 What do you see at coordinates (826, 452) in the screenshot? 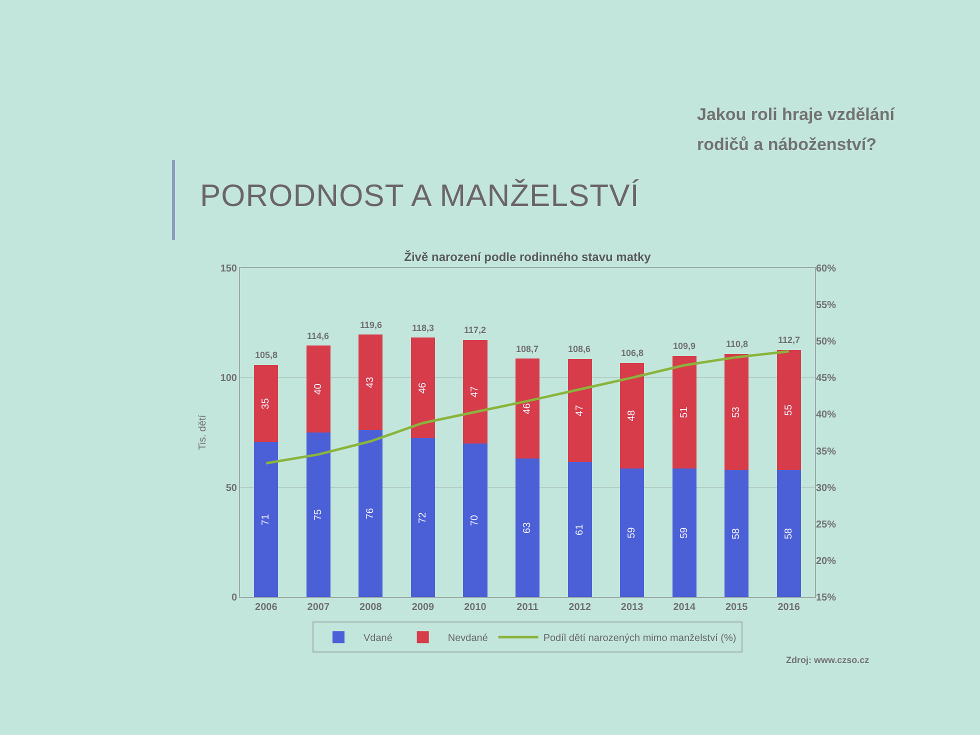
I see `y2-tick-label: 35%` at bounding box center [826, 452].